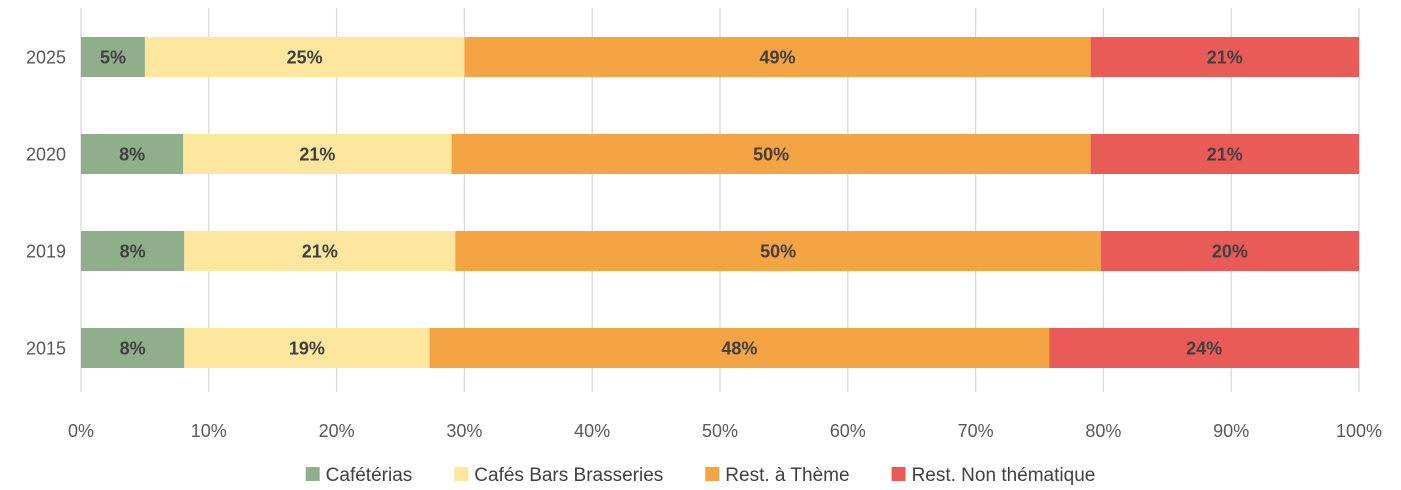 This screenshot has width=1401, height=490. Describe the element at coordinates (1359, 431) in the screenshot. I see `x-tick-label: 100%` at that location.